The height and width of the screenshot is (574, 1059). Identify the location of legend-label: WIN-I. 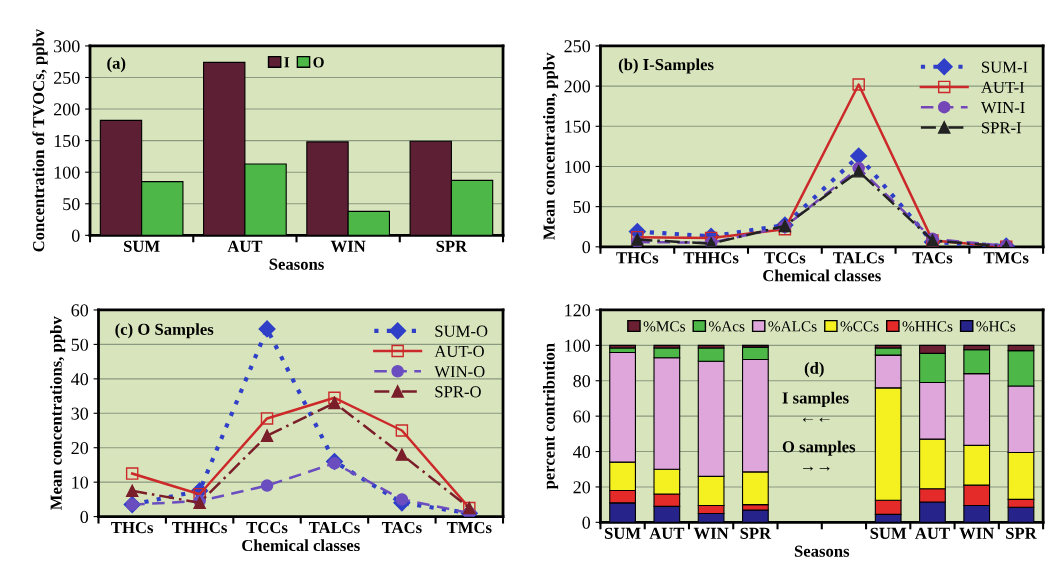
(1002, 108).